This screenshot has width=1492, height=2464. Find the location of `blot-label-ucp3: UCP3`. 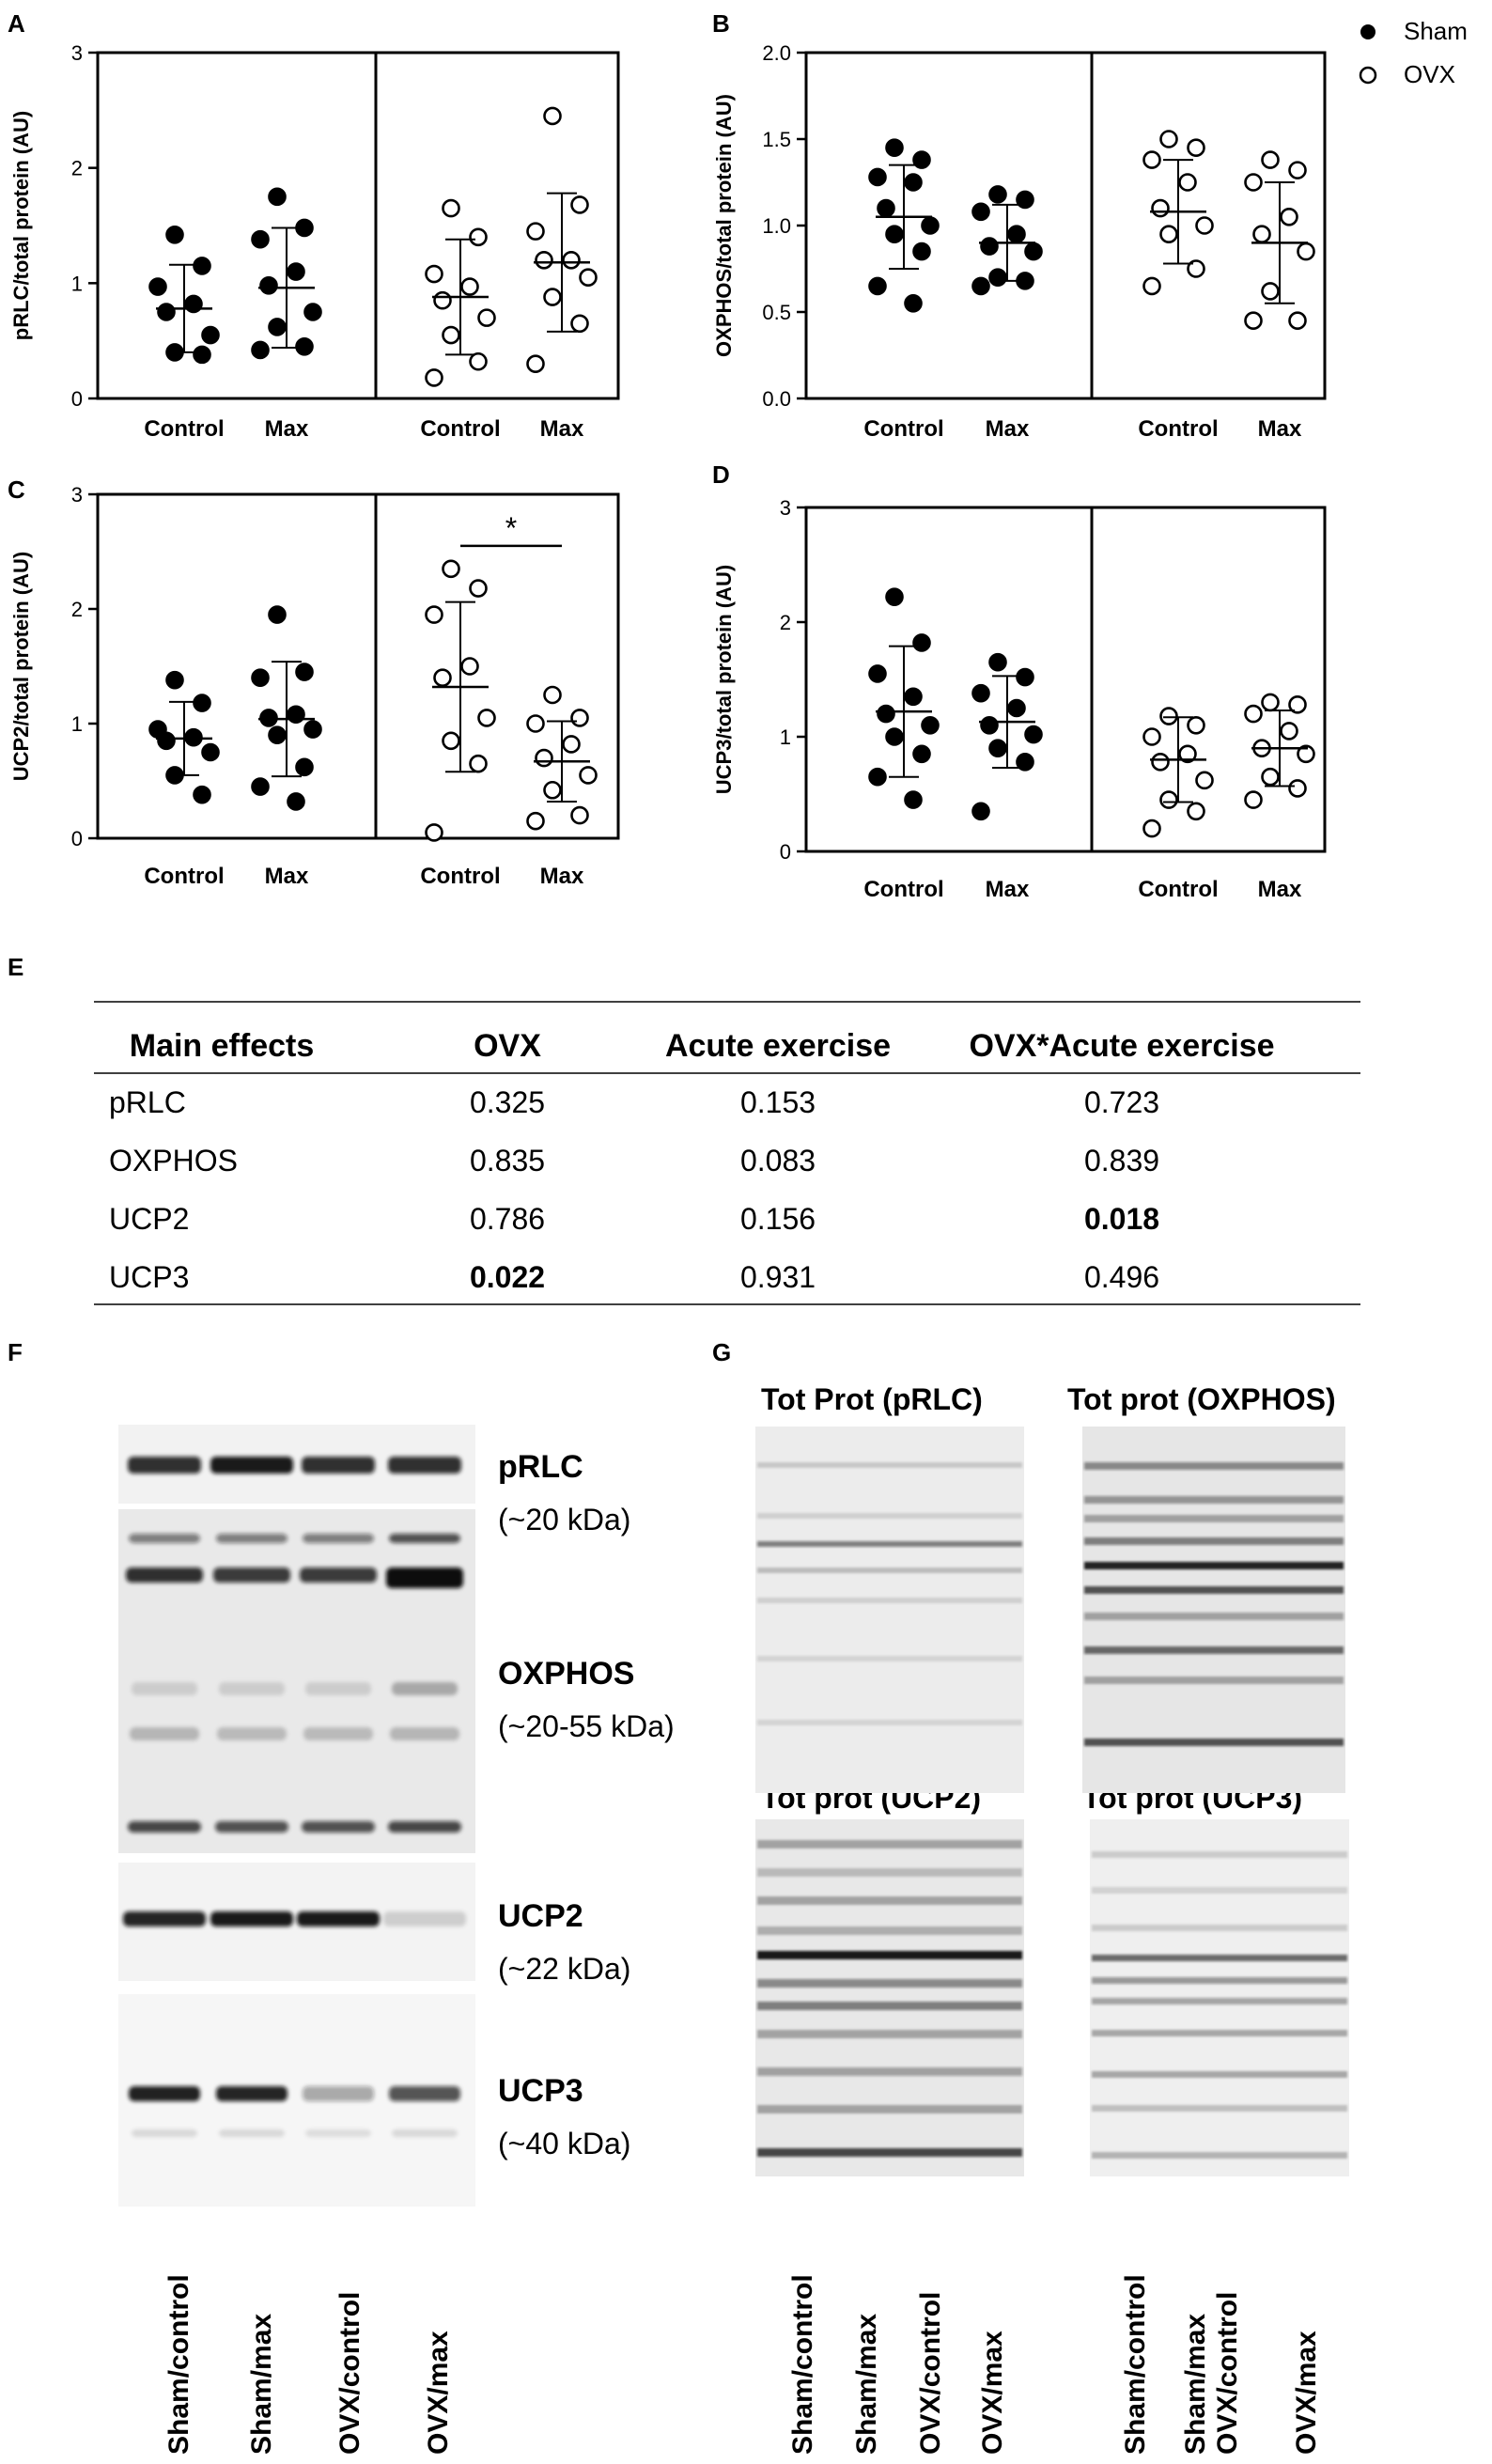

blot-label-ucp3: UCP3 is located at coordinates (540, 2091).